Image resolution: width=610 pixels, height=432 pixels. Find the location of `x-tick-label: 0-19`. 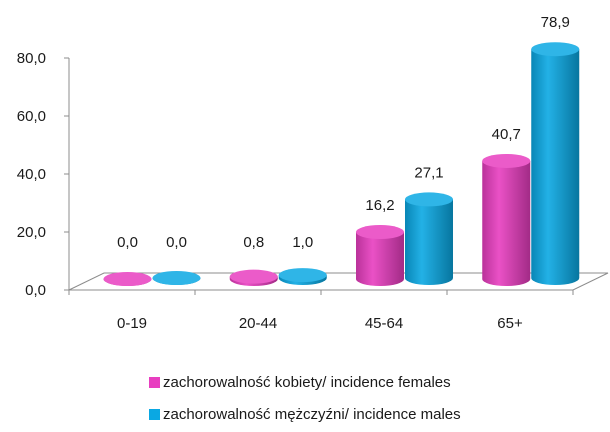

x-tick-label: 0-19 is located at coordinates (132, 323).